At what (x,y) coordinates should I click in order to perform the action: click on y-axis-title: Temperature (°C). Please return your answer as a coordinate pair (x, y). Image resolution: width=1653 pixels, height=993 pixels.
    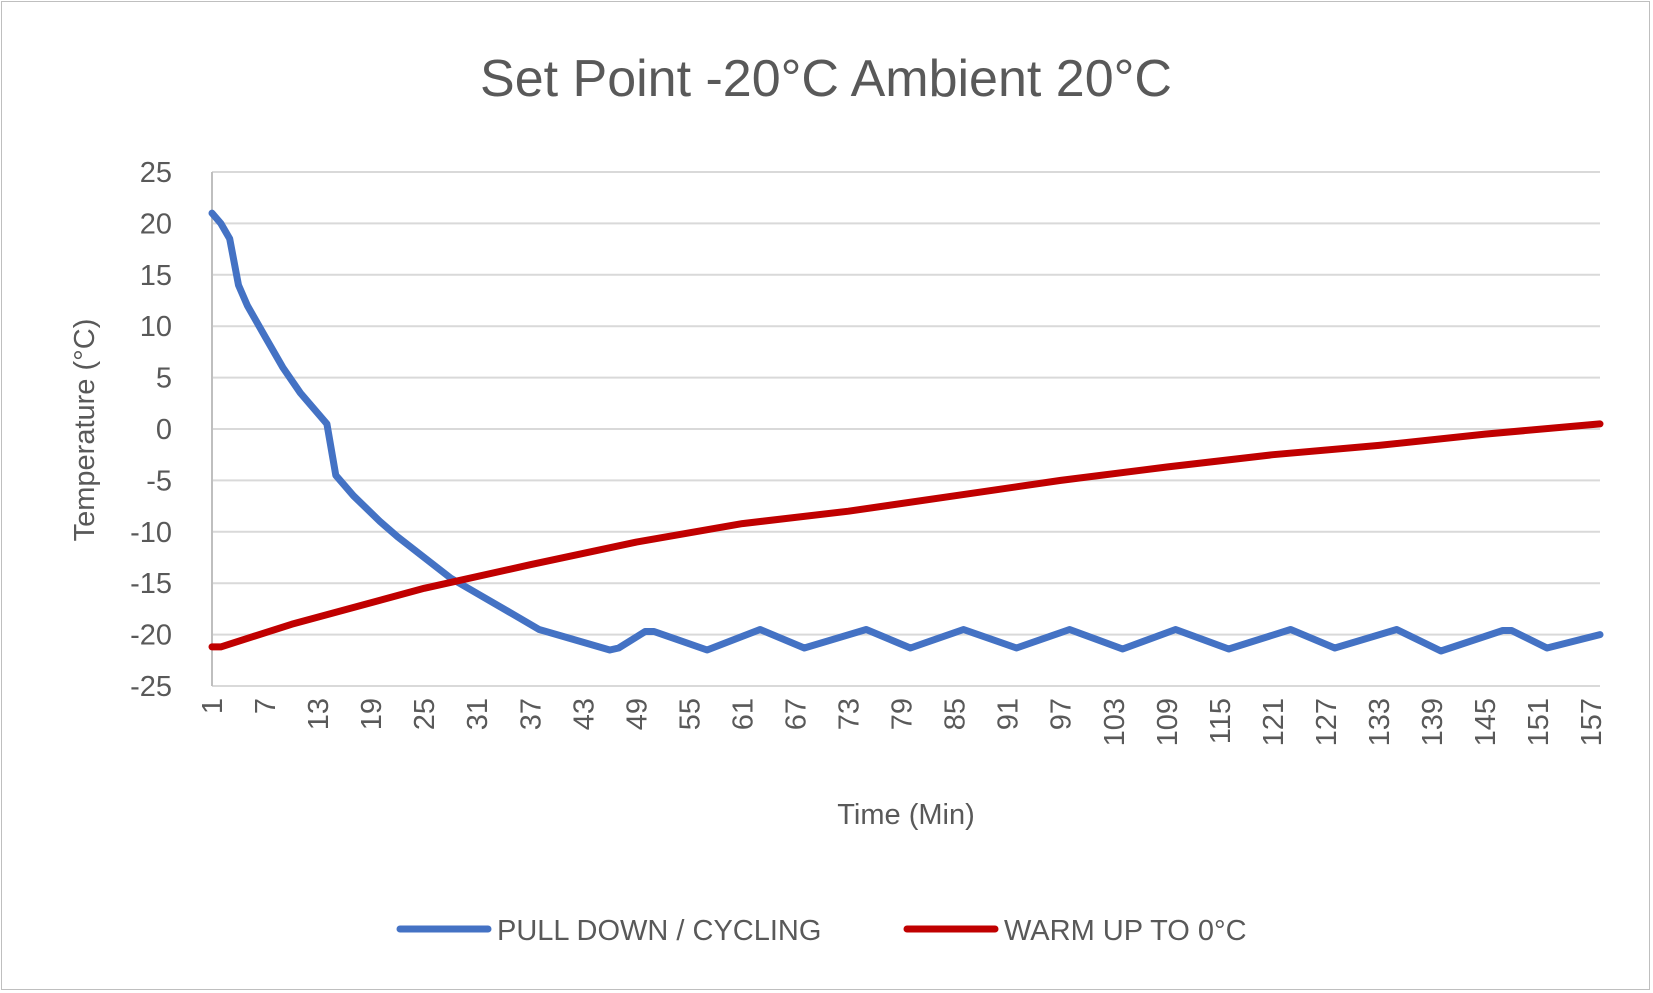
    Looking at the image, I should click on (85, 430).